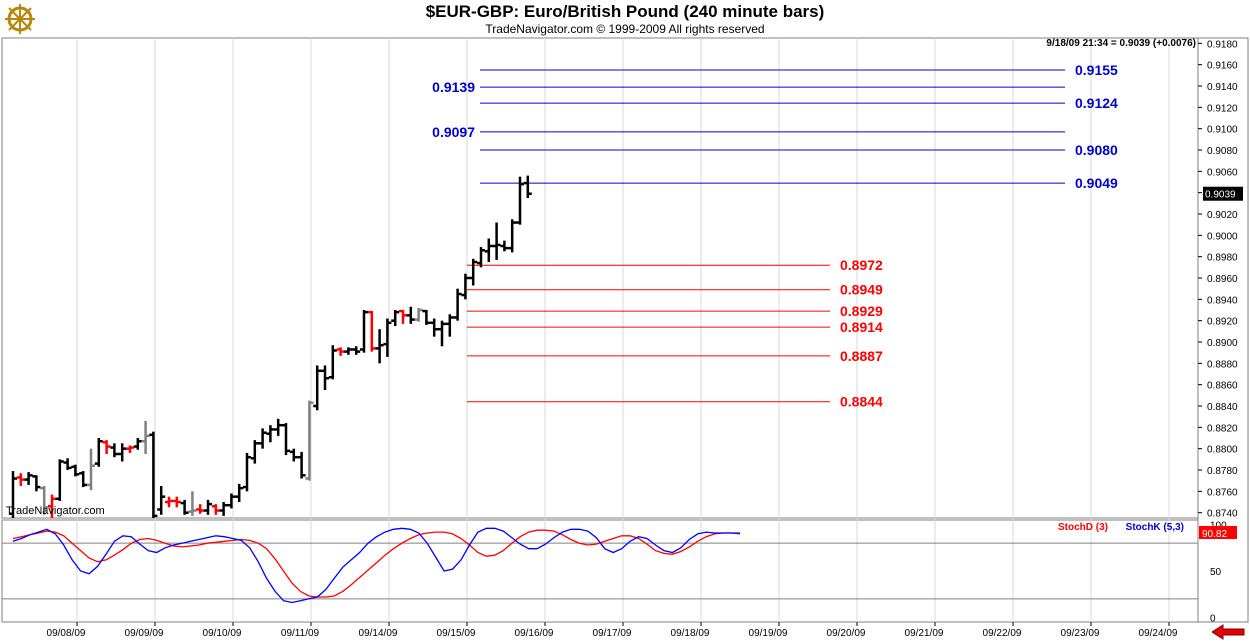  I want to click on level-label: 0.8929, so click(861, 311).